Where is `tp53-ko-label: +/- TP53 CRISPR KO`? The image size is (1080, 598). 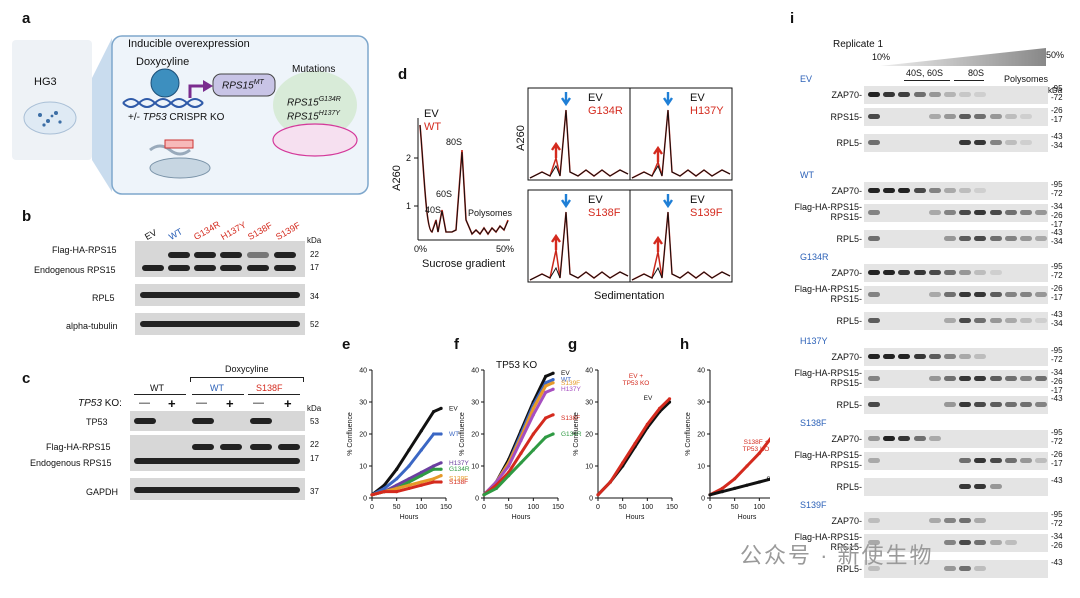
tp53-ko-label: +/- TP53 CRISPR KO is located at coordinates (176, 117).